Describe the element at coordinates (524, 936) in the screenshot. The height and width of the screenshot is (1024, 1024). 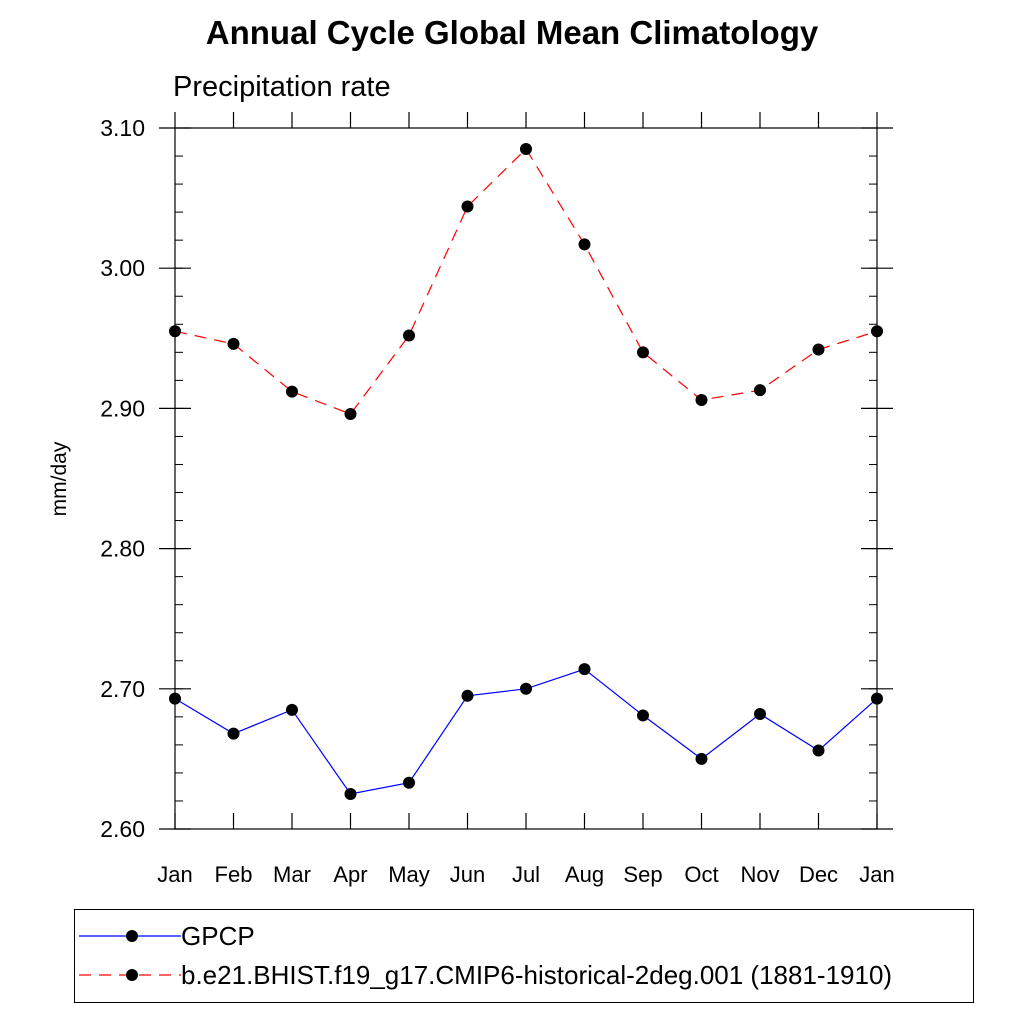
I see `legend-item-gpcp: GPCP` at that location.